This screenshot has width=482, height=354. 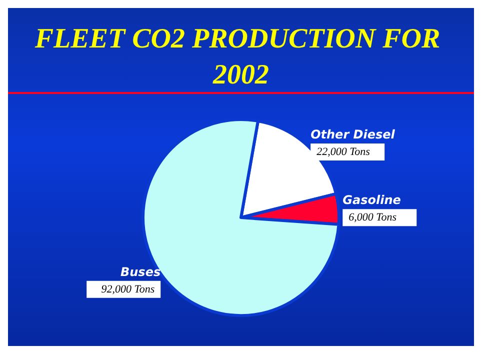 I want to click on slice-label: Gasoline, so click(x=371, y=200).